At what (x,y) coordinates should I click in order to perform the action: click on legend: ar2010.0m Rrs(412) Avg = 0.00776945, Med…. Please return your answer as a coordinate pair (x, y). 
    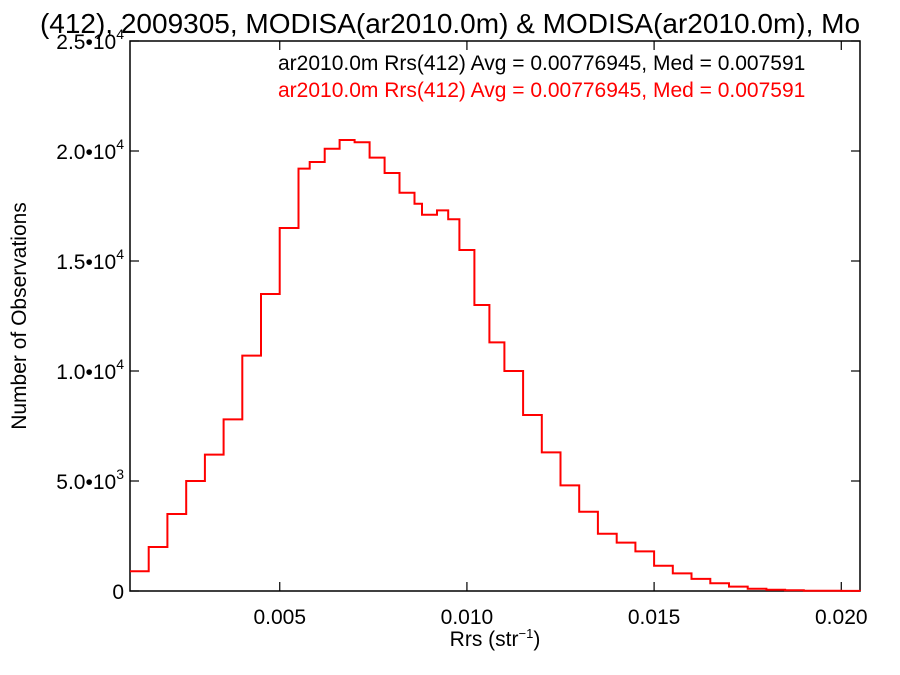
    Looking at the image, I should click on (541, 77).